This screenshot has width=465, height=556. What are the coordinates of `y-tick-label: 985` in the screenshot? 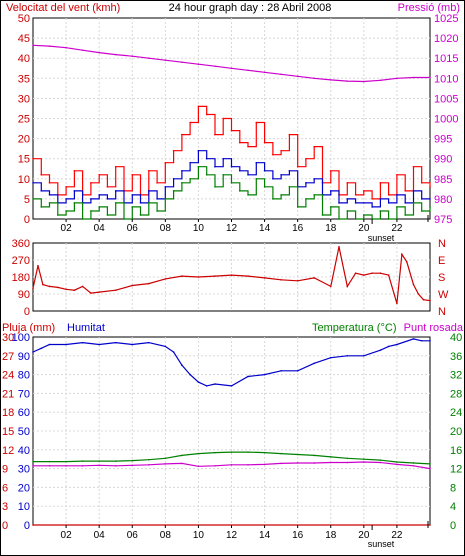 It's located at (443, 180).